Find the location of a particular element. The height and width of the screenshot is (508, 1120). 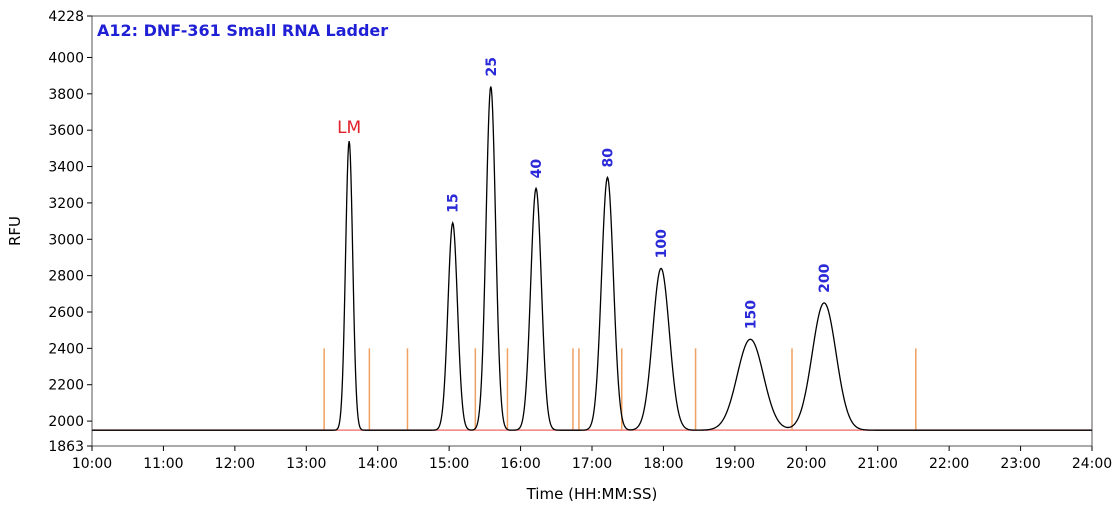

x-tick-label: 11:00 is located at coordinates (163, 464).